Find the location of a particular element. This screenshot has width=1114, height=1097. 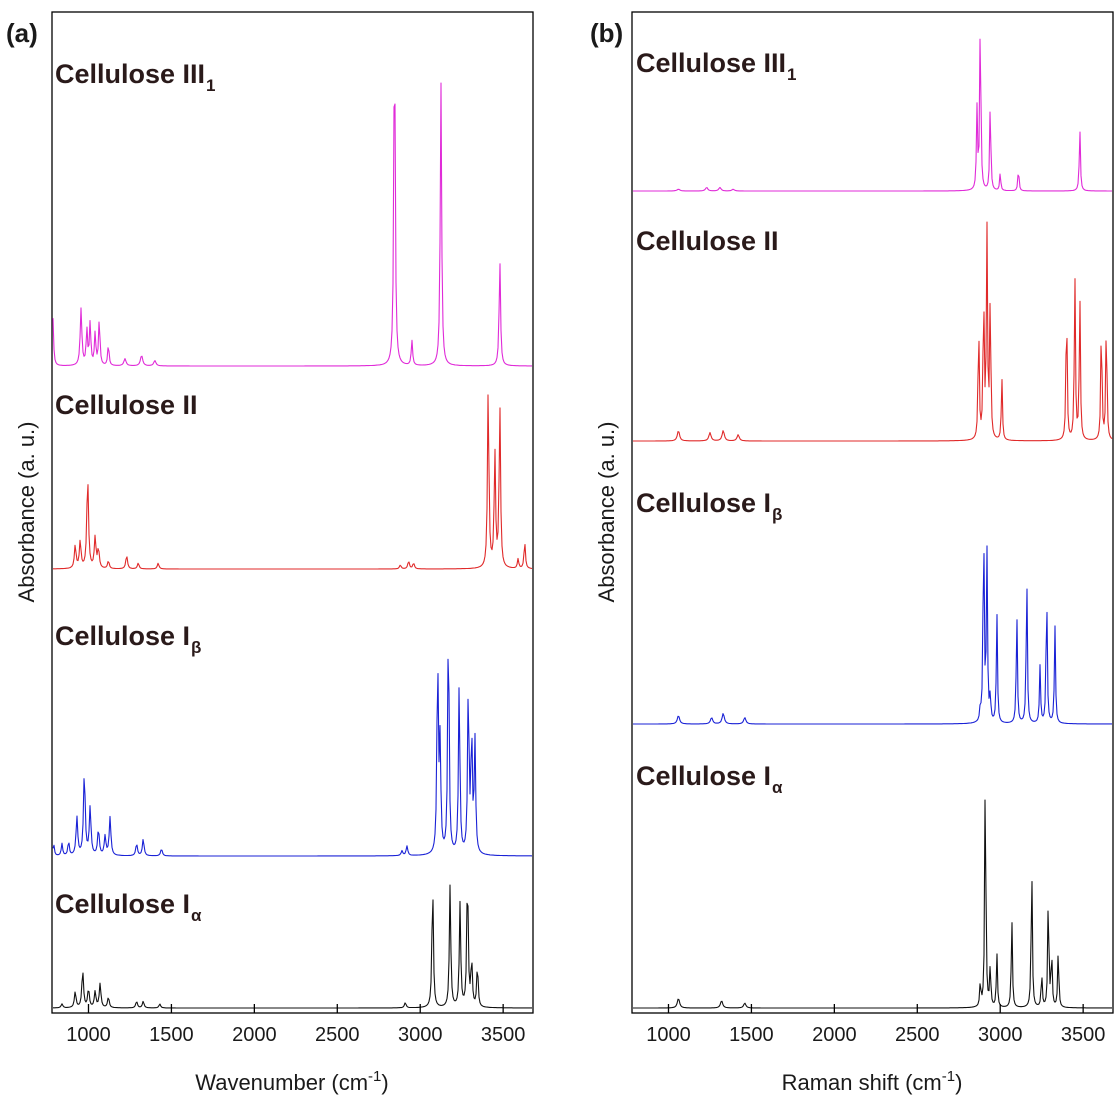

panel-b-label: (b) is located at coordinates (606, 33).